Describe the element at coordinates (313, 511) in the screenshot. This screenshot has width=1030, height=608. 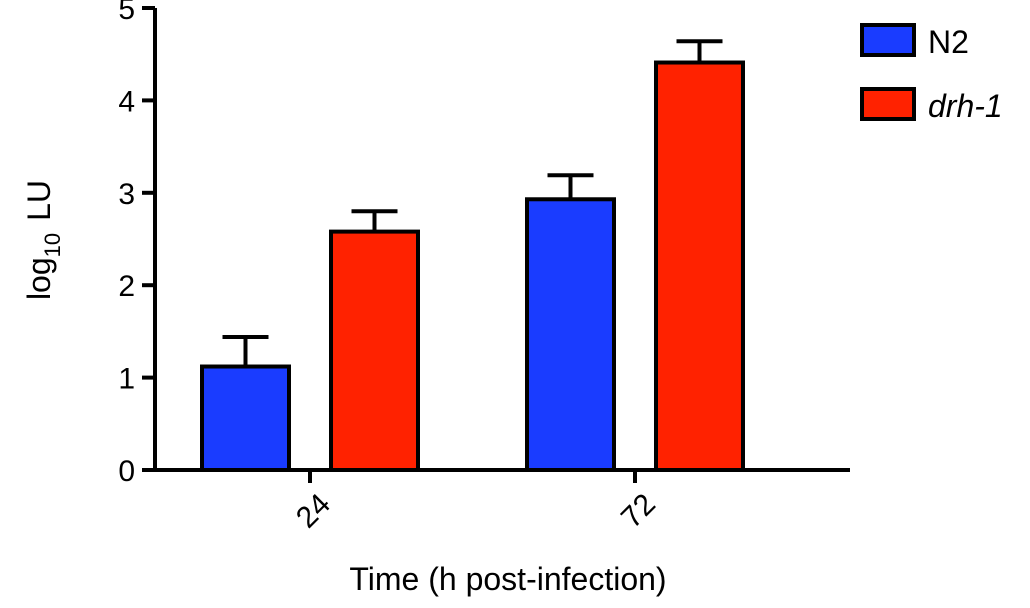
I see `x-tick-label: 24` at that location.